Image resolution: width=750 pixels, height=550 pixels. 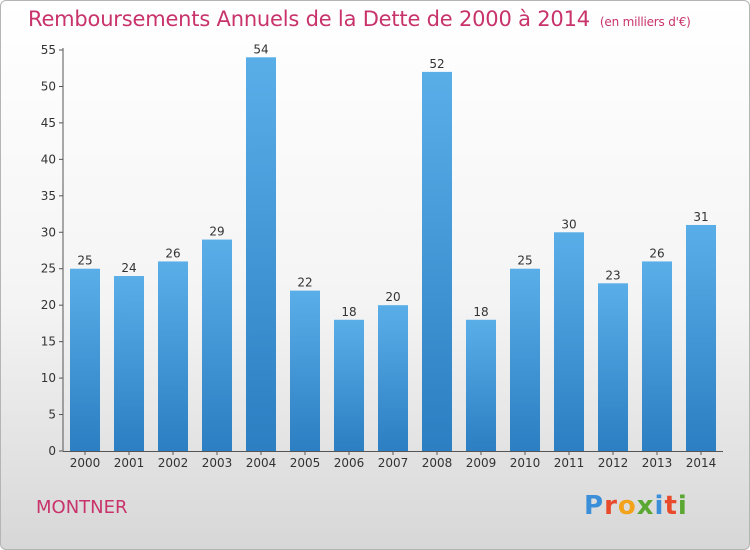 What do you see at coordinates (700, 217) in the screenshot?
I see `data-label-2014: 31` at bounding box center [700, 217].